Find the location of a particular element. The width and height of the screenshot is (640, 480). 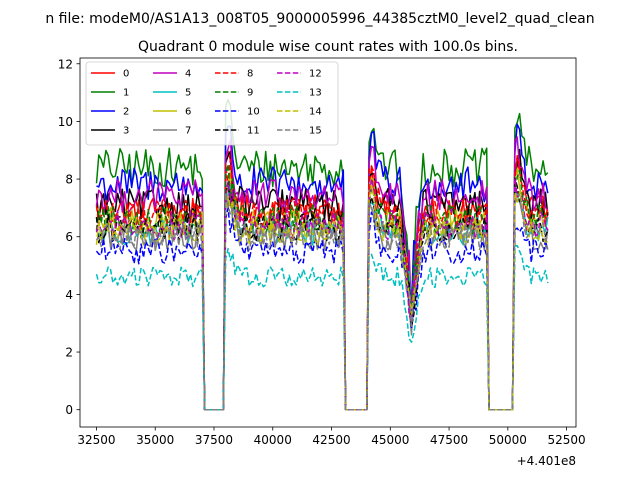

legend-label-7: 7 is located at coordinates (188, 131).